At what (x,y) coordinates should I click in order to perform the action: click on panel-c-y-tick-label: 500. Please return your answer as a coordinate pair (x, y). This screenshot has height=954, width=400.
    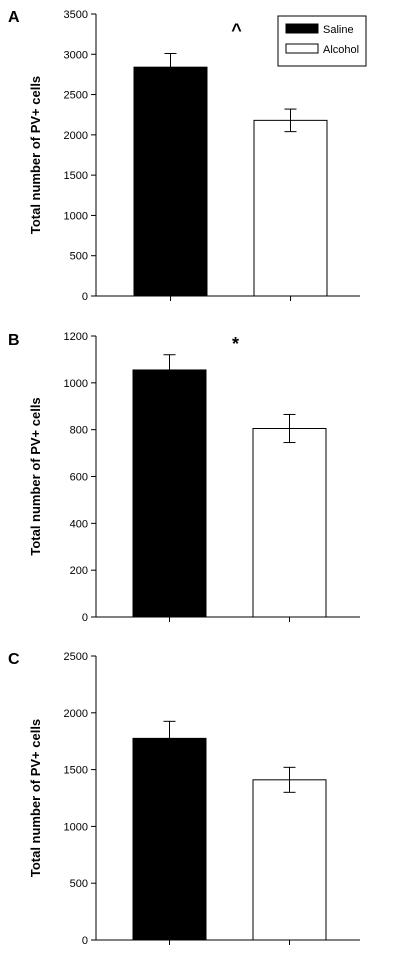
    Looking at the image, I should click on (79, 884).